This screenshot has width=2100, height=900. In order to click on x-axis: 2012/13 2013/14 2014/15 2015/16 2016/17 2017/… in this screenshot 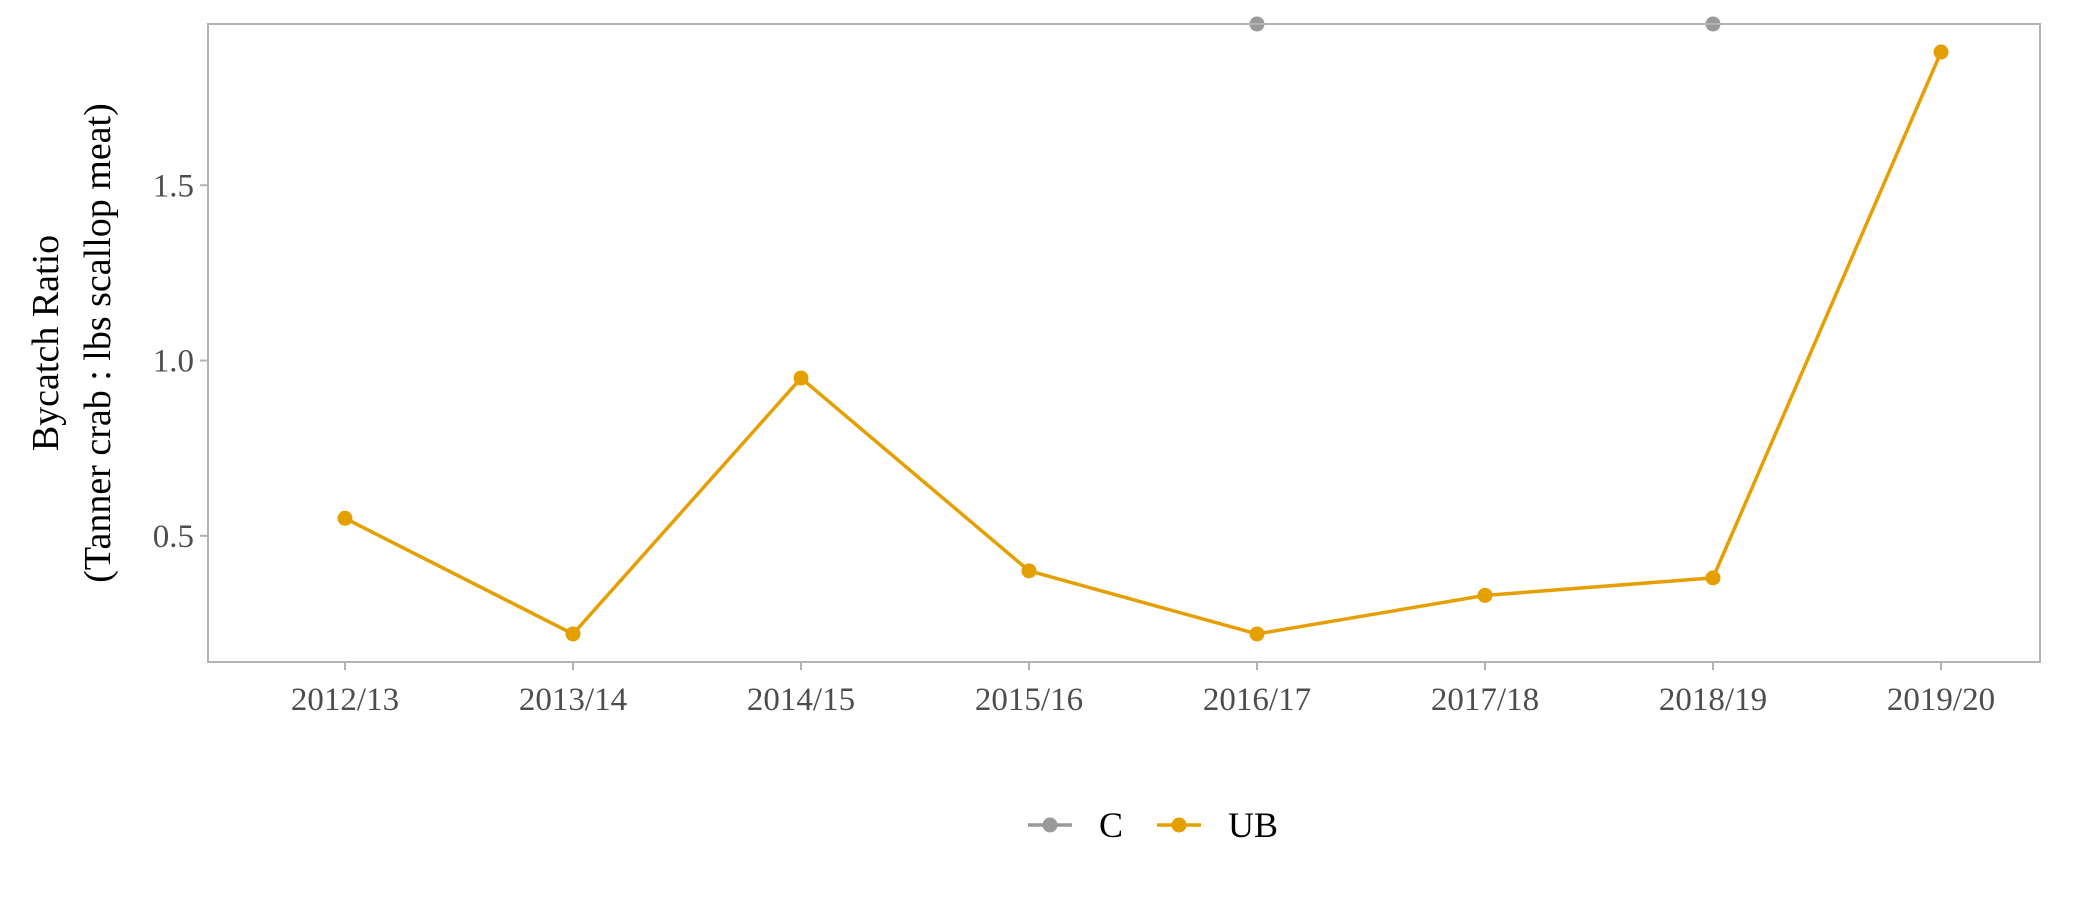, I will do `click(1143, 690)`.